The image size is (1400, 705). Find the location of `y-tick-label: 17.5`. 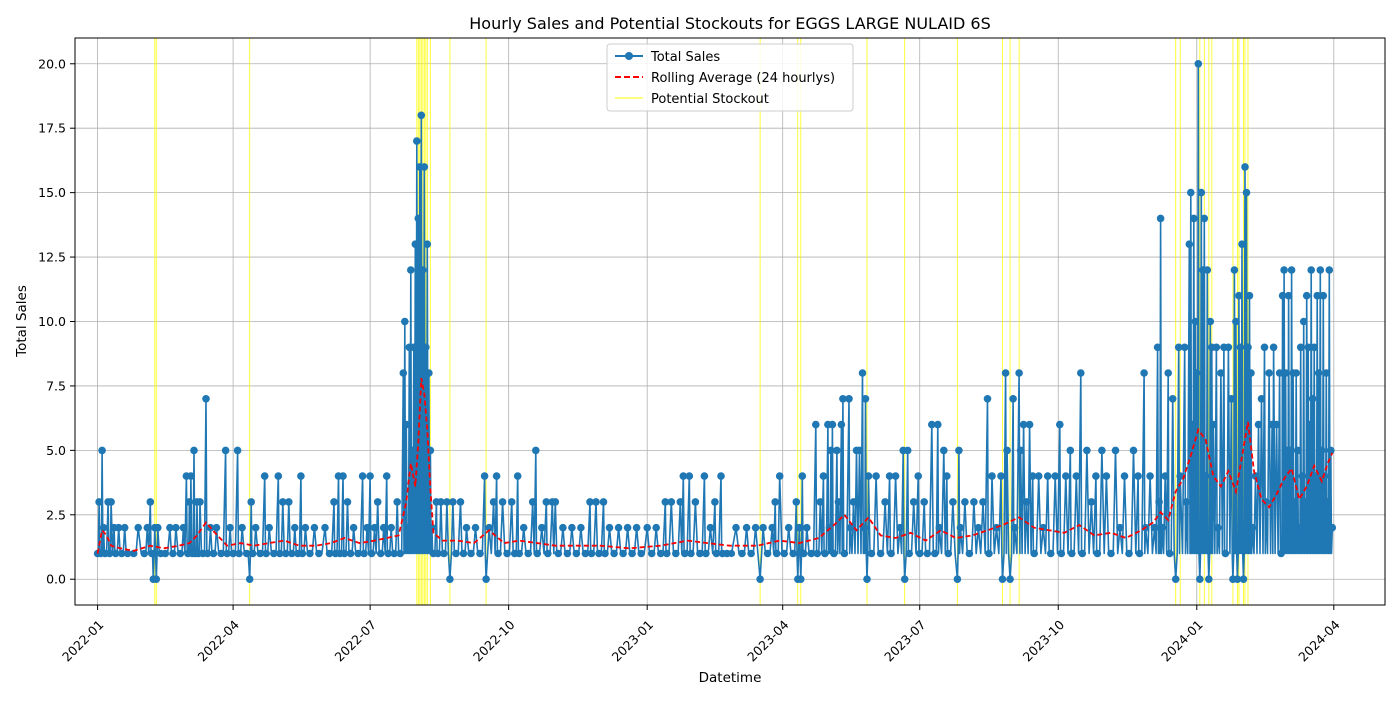

y-tick-label: 17.5 is located at coordinates (52, 128).